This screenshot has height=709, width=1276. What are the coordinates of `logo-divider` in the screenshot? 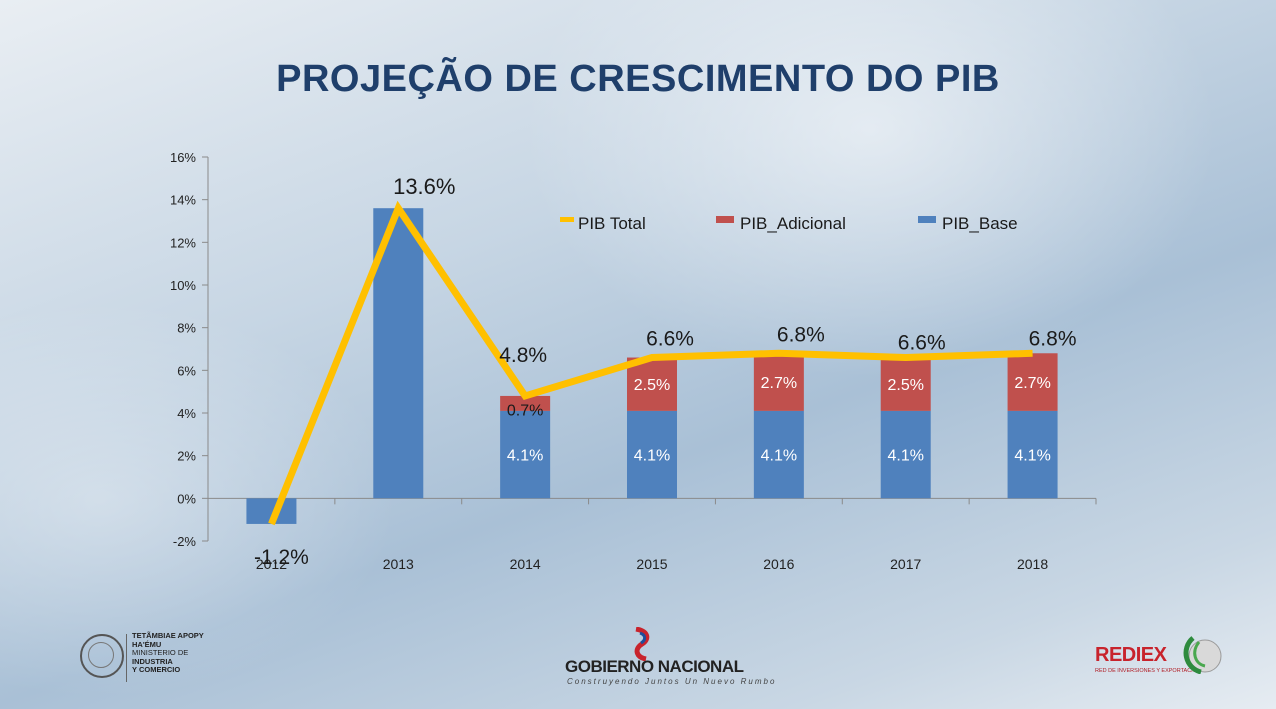 It's located at (126, 658).